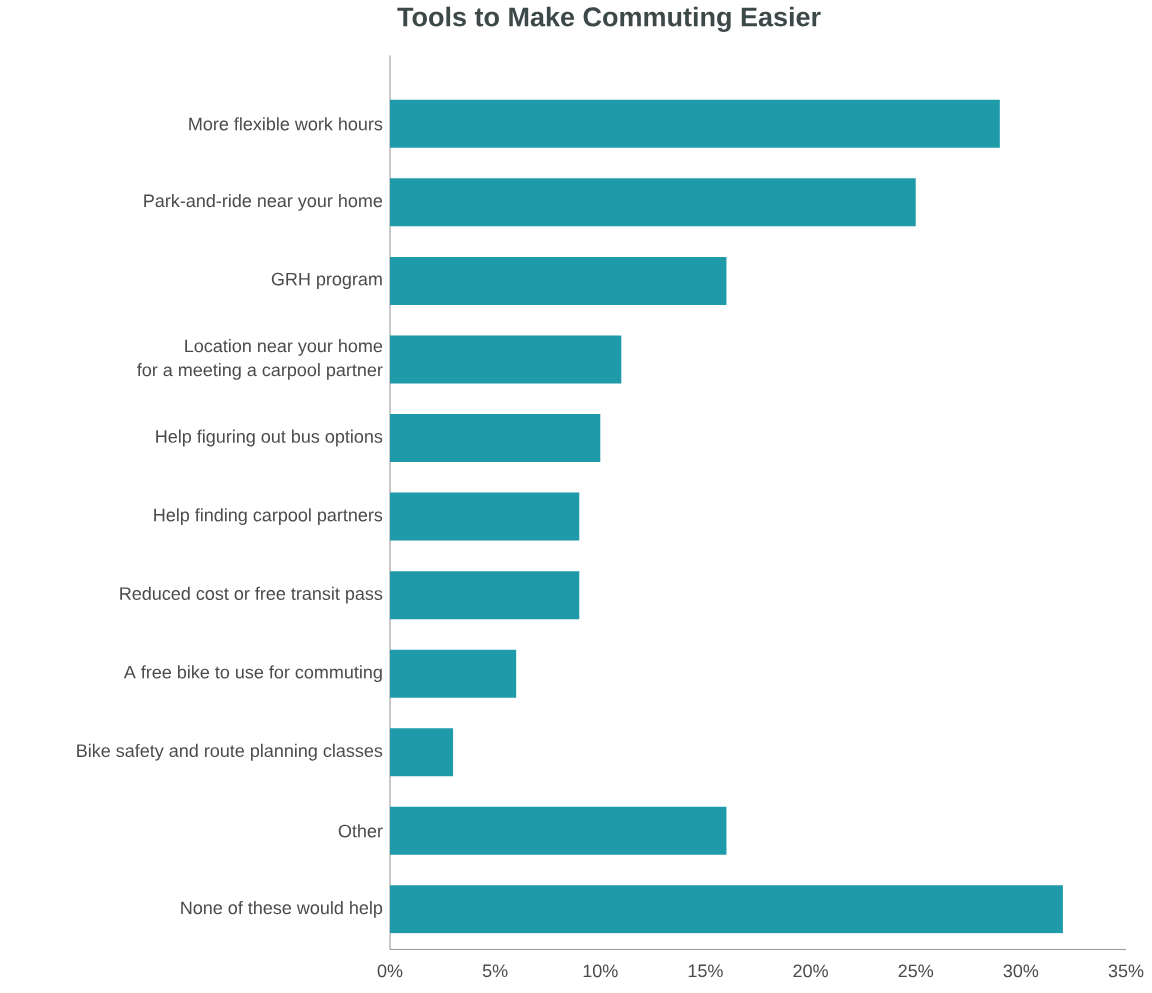 The width and height of the screenshot is (1152, 993). Describe the element at coordinates (286, 123) in the screenshot. I see `y-tick-label: More flexible work hours` at that location.